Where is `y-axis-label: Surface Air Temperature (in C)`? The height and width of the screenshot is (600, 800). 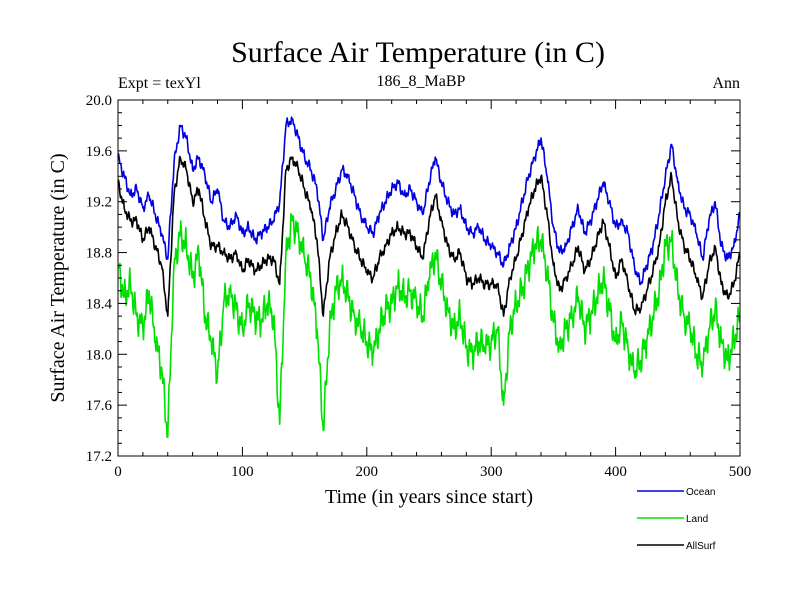
y-axis-label: Surface Air Temperature (in C) is located at coordinates (58, 277).